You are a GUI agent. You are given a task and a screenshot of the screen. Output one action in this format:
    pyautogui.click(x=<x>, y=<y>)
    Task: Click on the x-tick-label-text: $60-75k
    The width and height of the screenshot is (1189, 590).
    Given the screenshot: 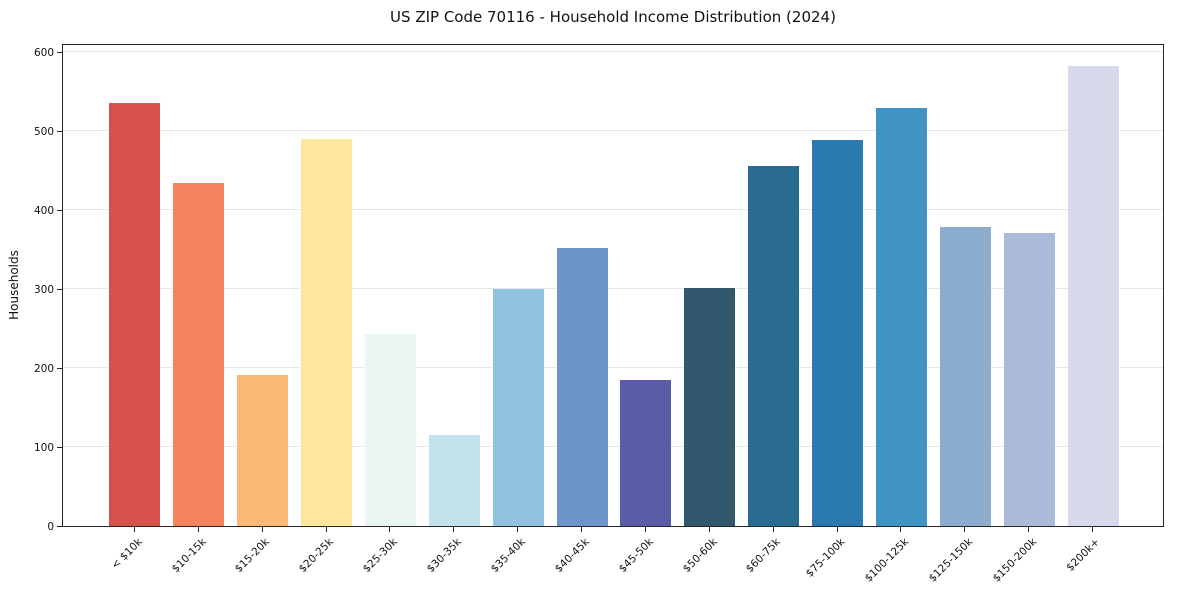 What is the action you would take?
    pyautogui.click(x=764, y=556)
    